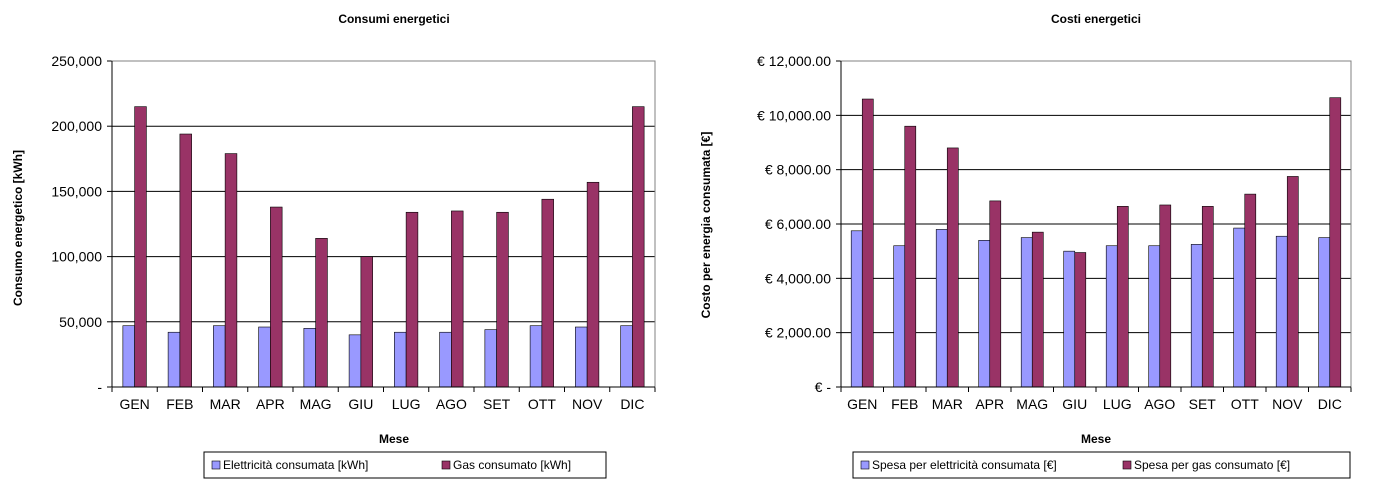 This screenshot has height=493, width=1375. Describe the element at coordinates (798, 170) in the screenshot. I see `y-tick-label: € 8,000.00` at that location.